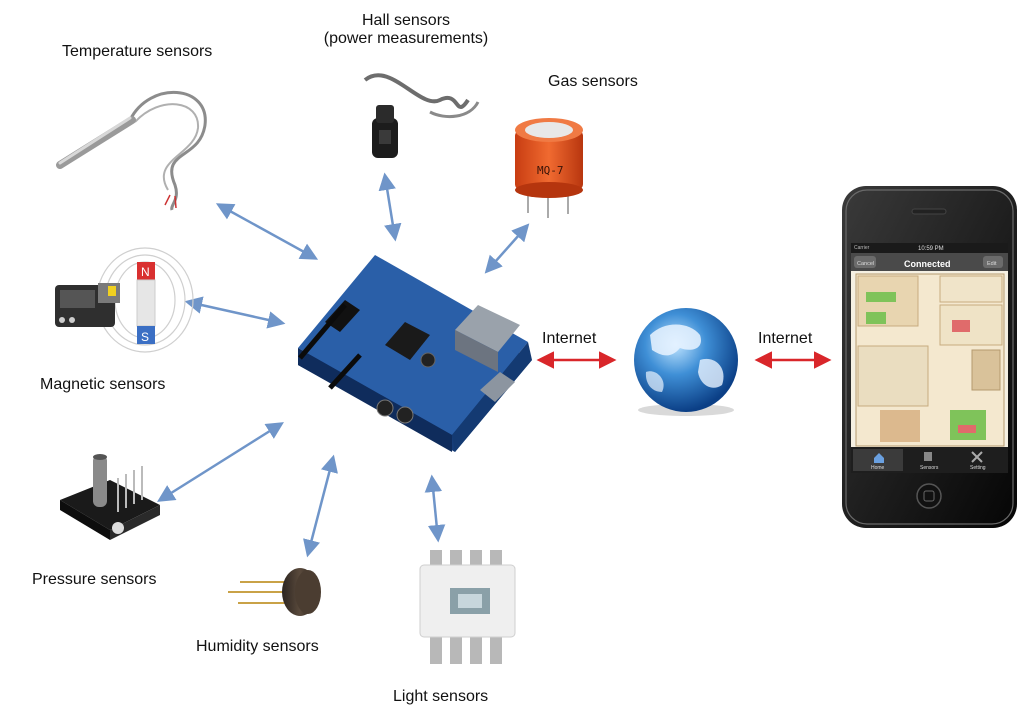 Image resolution: width=1035 pixels, height=727 pixels. Describe the element at coordinates (435, 508) in the screenshot. I see `arrow-light` at that location.